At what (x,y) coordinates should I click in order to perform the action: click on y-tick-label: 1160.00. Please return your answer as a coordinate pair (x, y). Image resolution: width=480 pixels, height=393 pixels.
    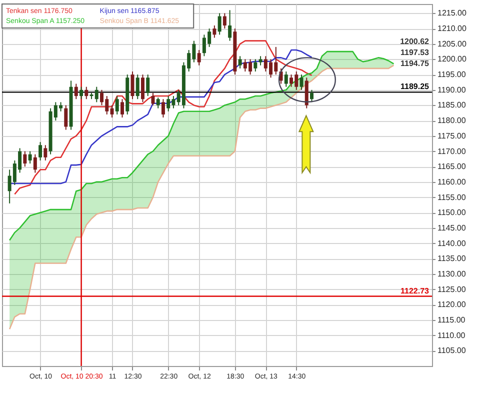
    Looking at the image, I should click on (452, 181).